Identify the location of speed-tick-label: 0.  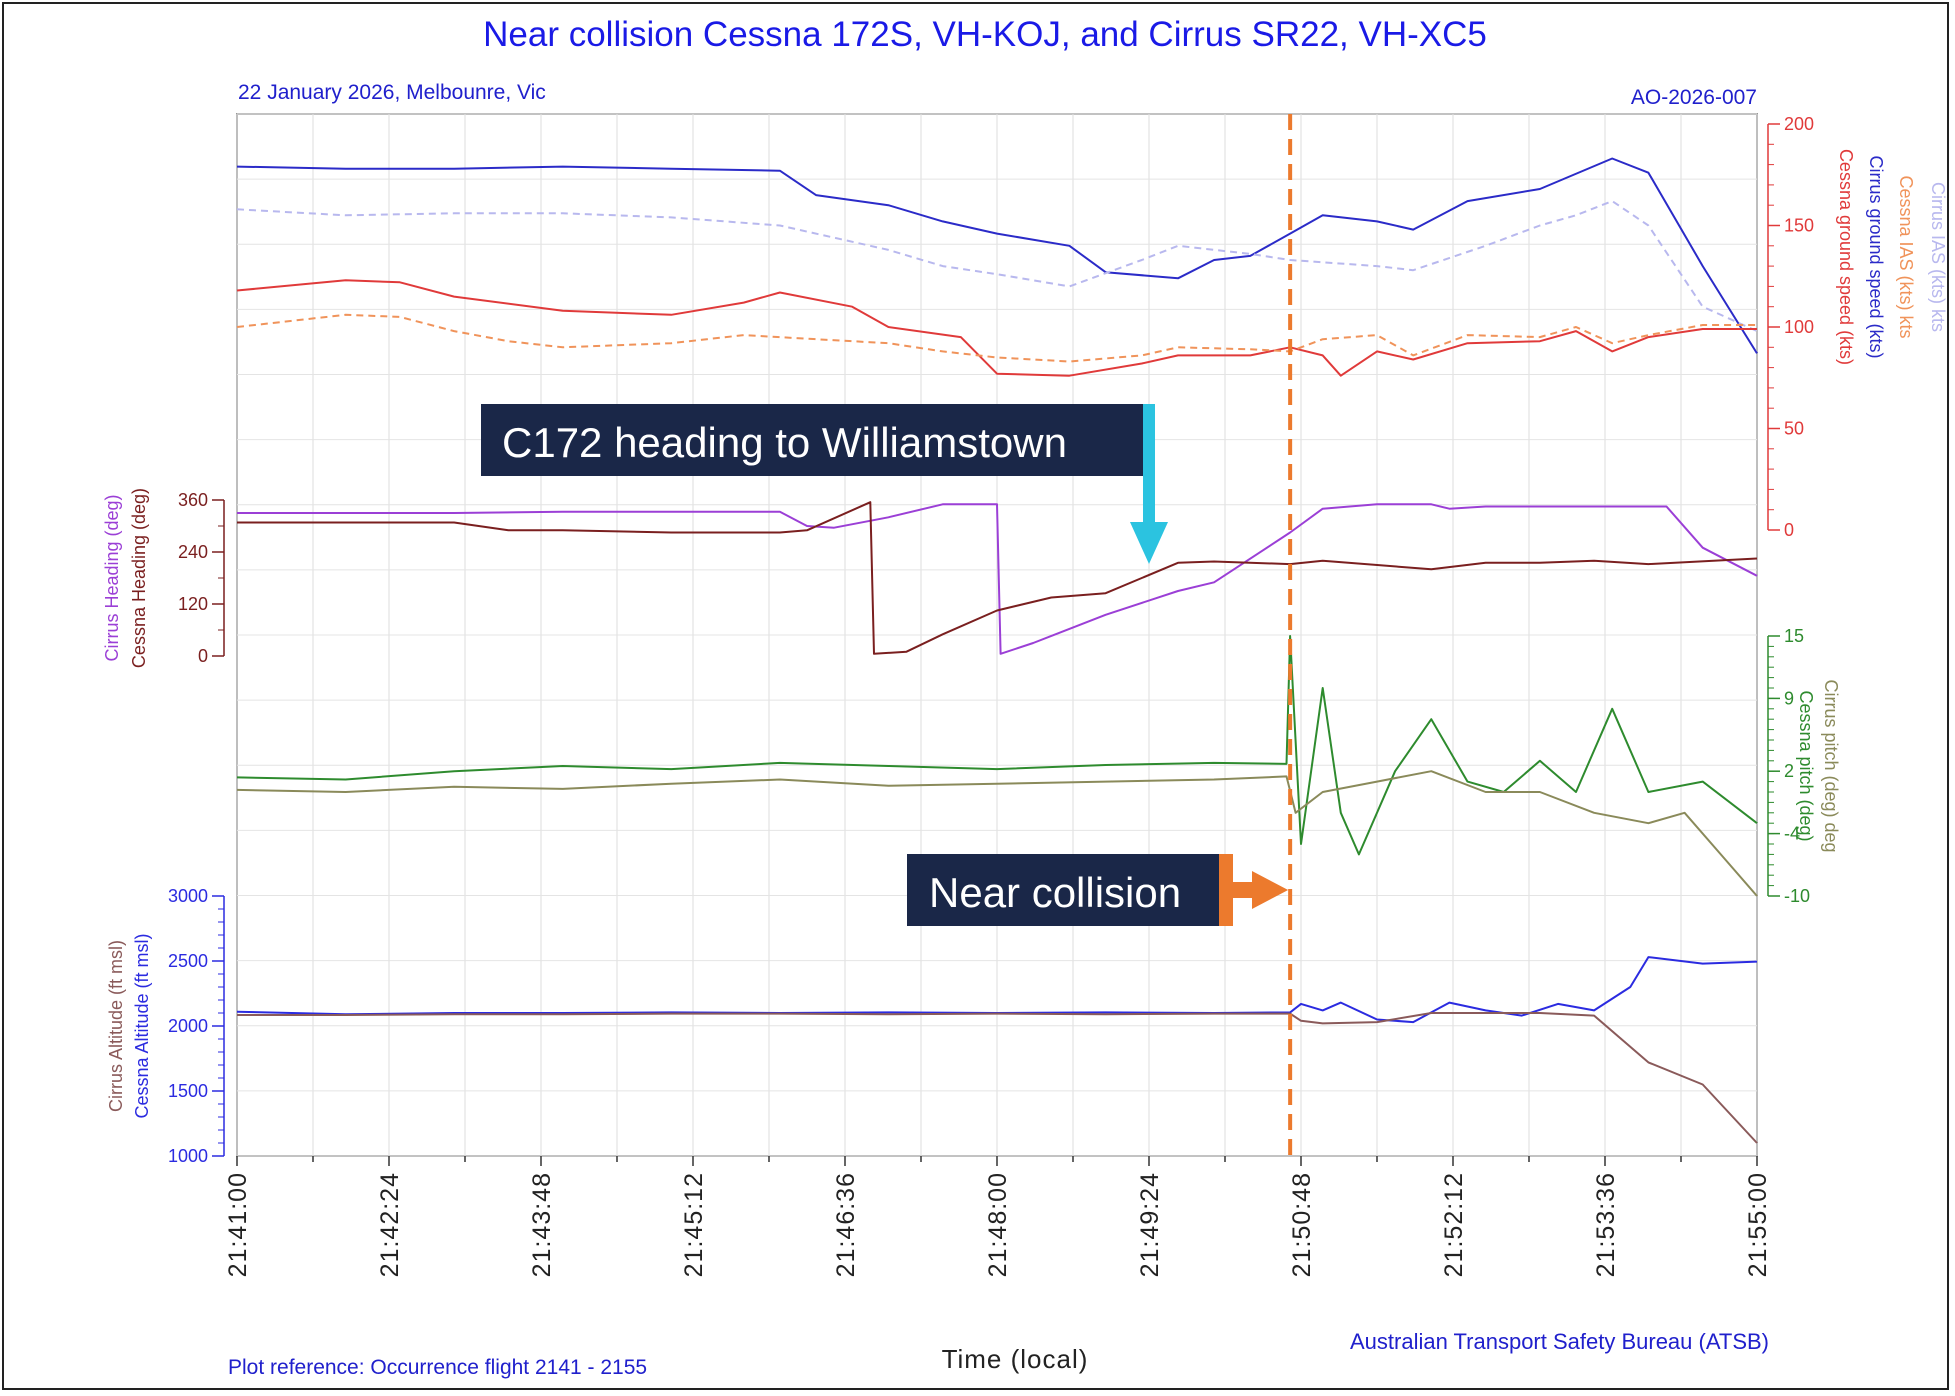
(1789, 530).